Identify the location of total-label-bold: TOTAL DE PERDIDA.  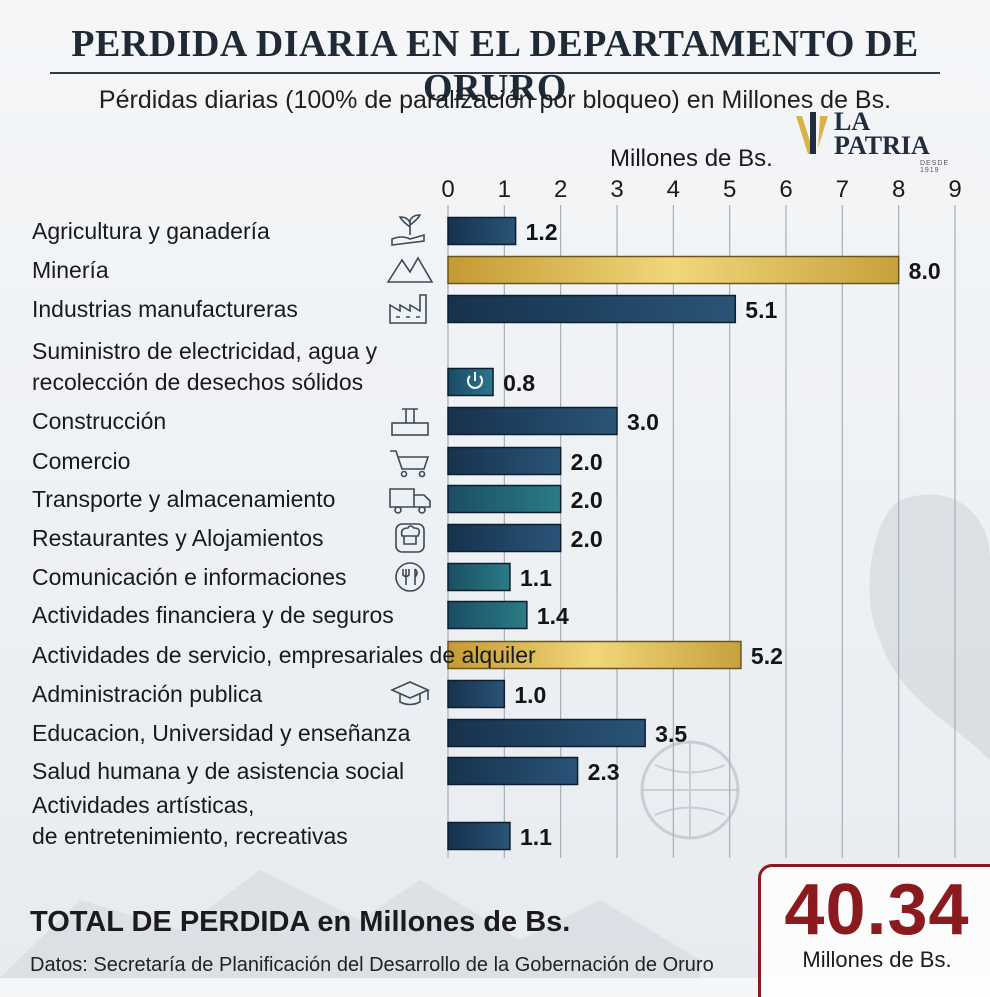
(170, 922).